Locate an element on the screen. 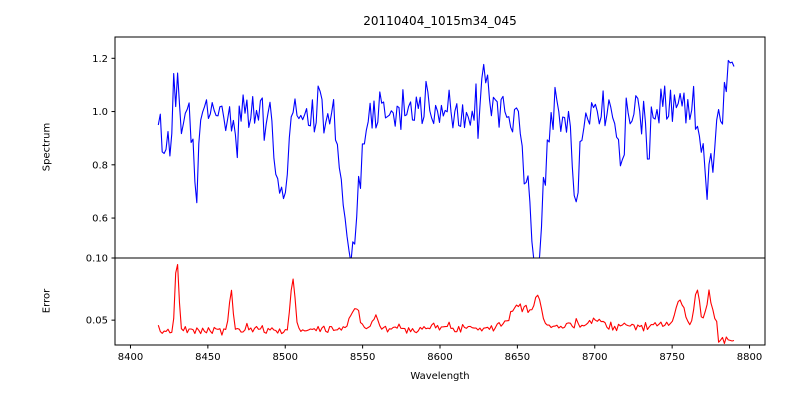  error-line is located at coordinates (446, 304).